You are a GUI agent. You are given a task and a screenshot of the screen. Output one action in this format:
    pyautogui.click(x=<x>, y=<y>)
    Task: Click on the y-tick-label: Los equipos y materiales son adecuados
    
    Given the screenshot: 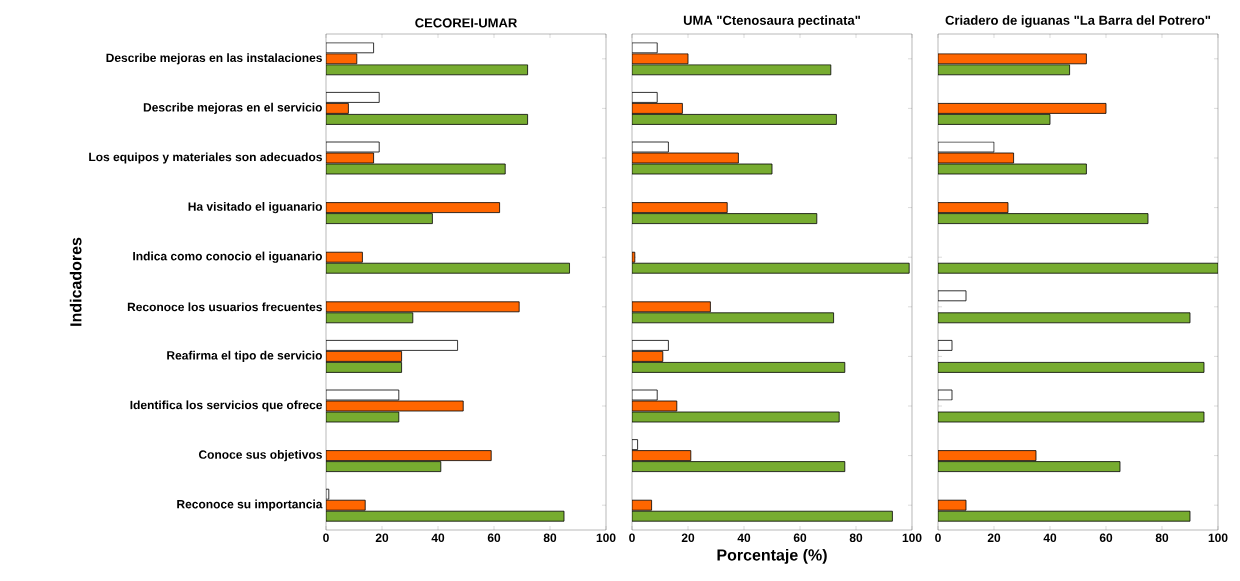 What is the action you would take?
    pyautogui.click(x=205, y=158)
    